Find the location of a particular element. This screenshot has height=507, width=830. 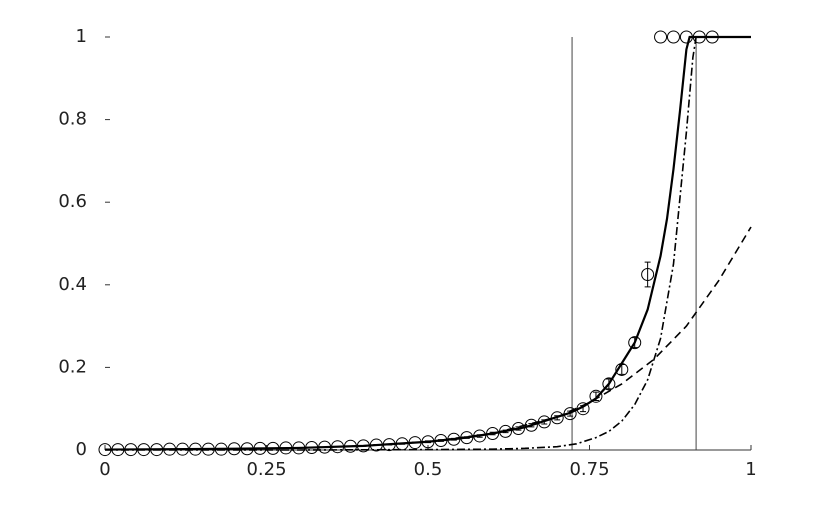

y-tick-label: 0.6 is located at coordinates (72, 201).